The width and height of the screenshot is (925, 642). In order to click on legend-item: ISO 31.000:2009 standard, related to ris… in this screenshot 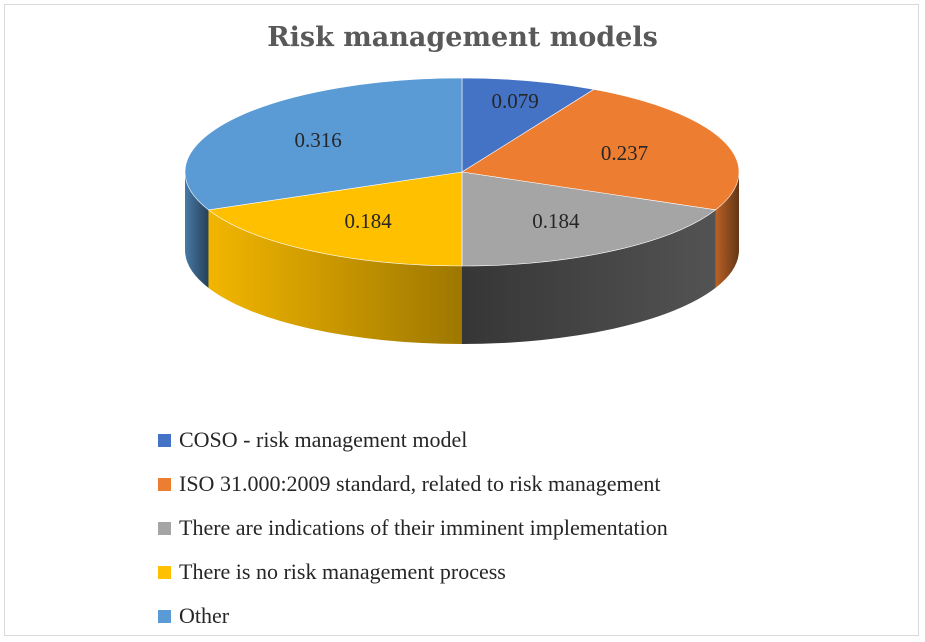, I will do `click(413, 484)`.